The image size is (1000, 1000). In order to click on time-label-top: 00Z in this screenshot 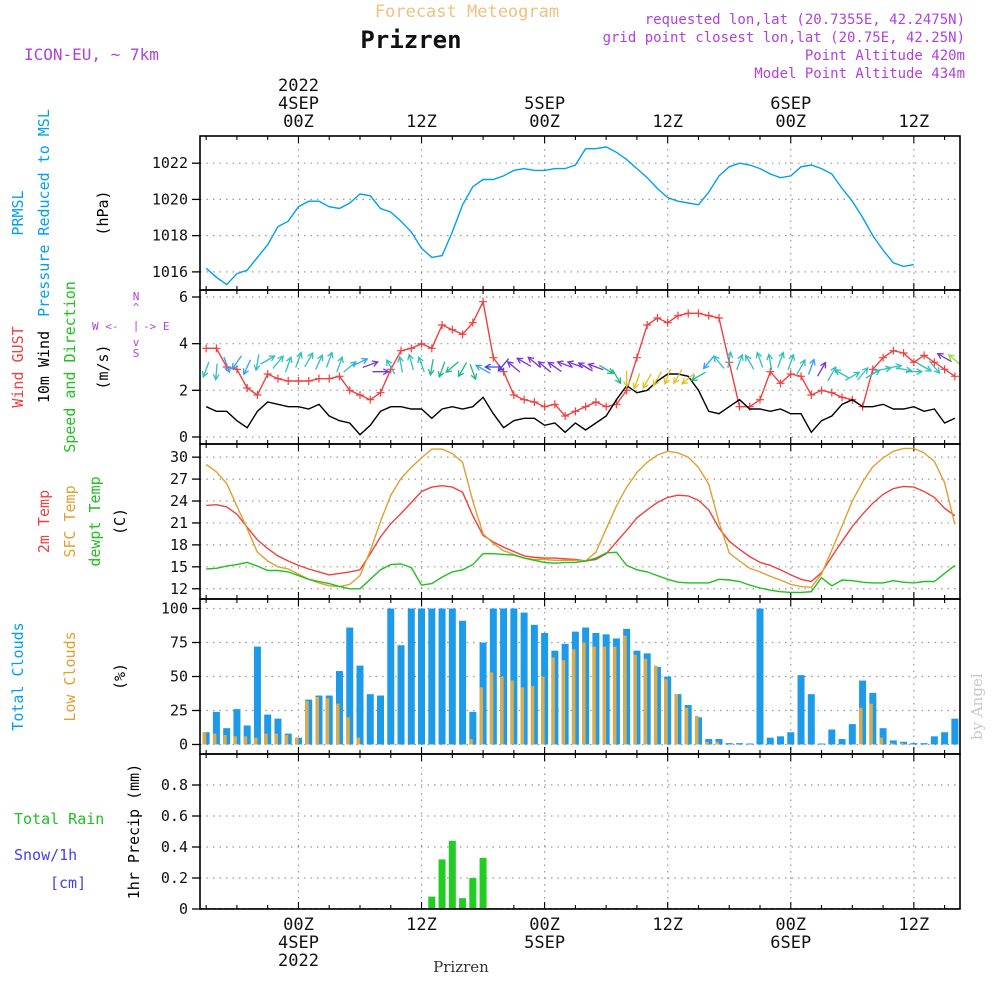, I will do `click(298, 122)`.